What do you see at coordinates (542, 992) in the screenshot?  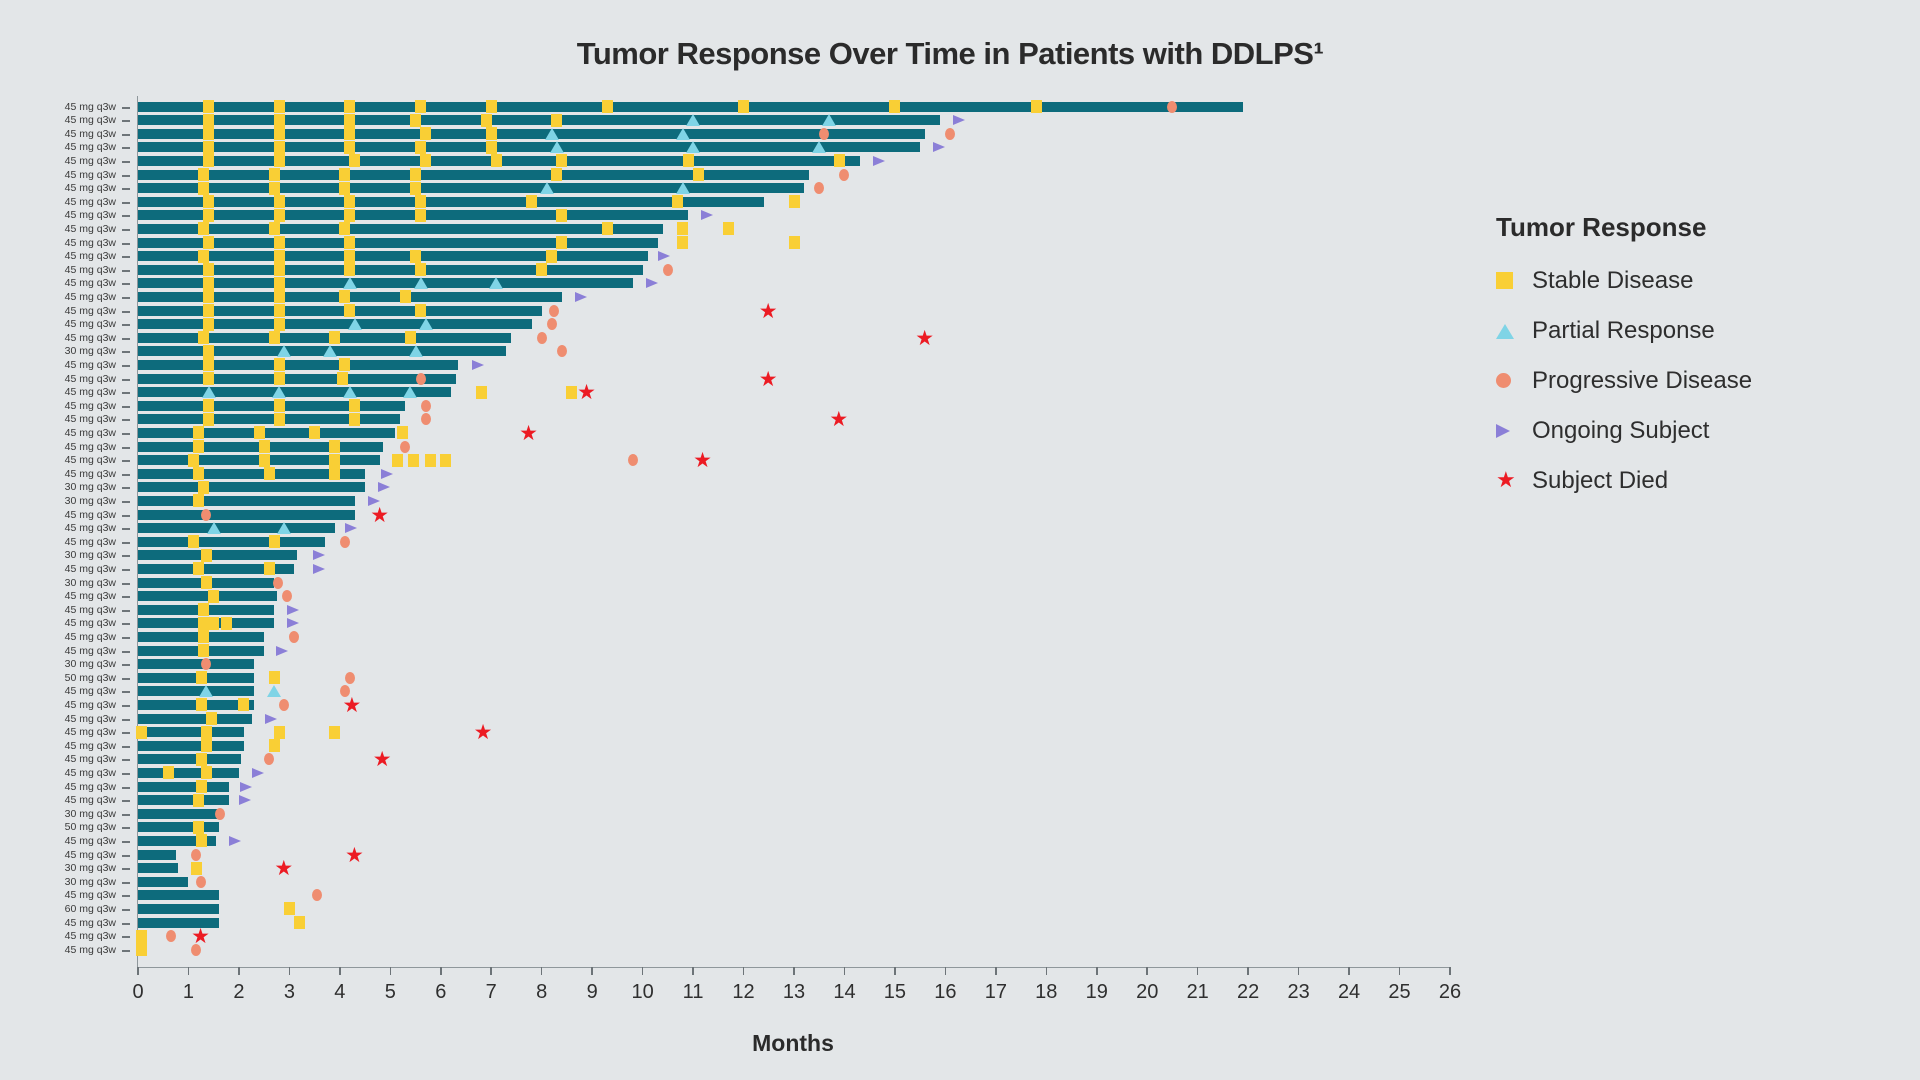 I see `x-axis-tick-label: 8` at bounding box center [542, 992].